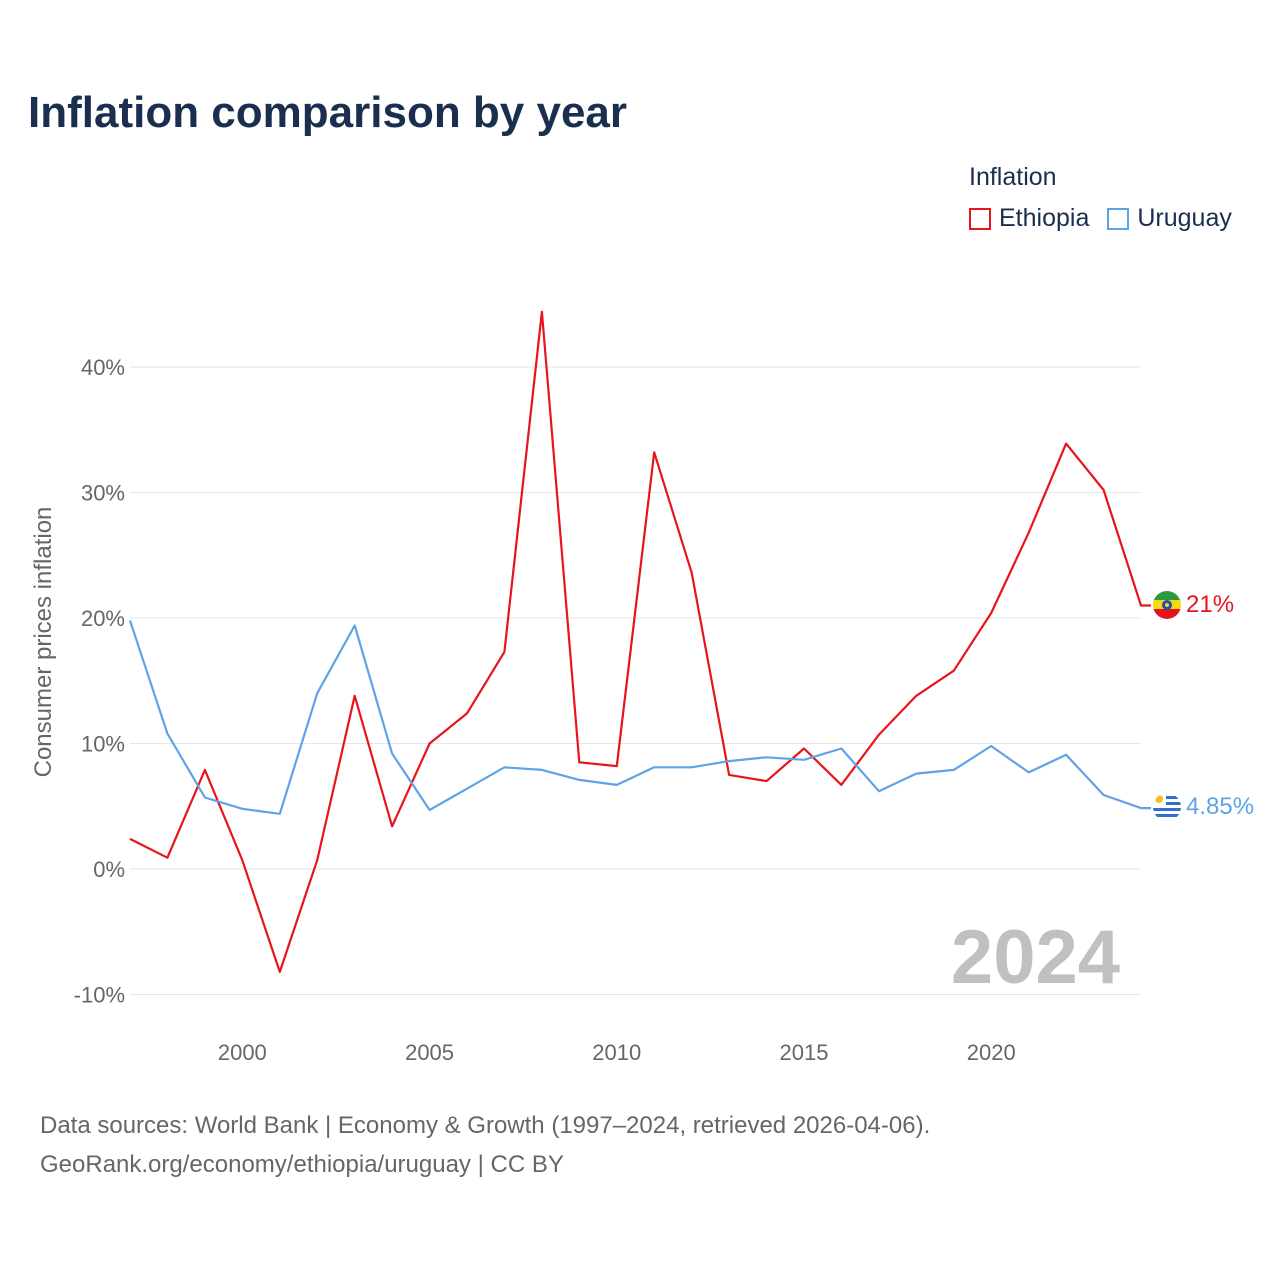  What do you see at coordinates (1167, 807) in the screenshot?
I see `uruguay-flag-icon` at bounding box center [1167, 807].